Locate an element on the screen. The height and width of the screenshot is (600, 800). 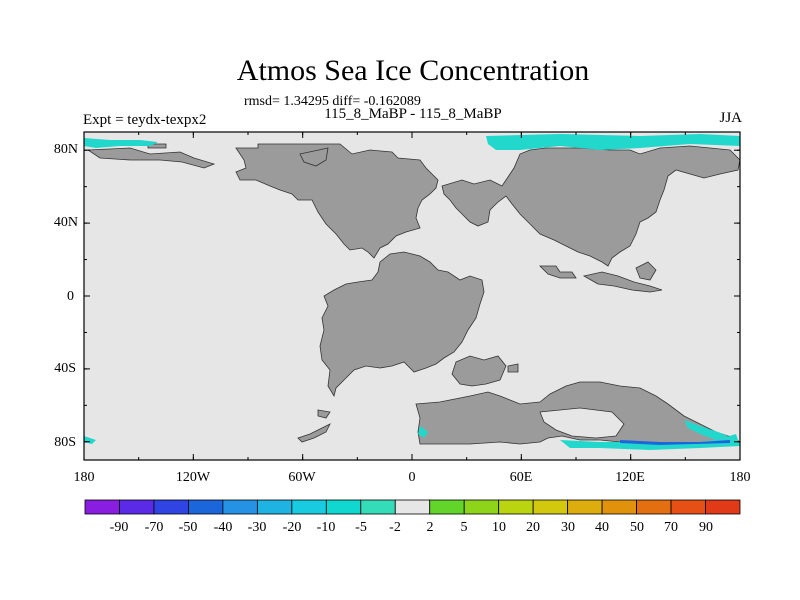
colorbar-label: -10 is located at coordinates (326, 527).